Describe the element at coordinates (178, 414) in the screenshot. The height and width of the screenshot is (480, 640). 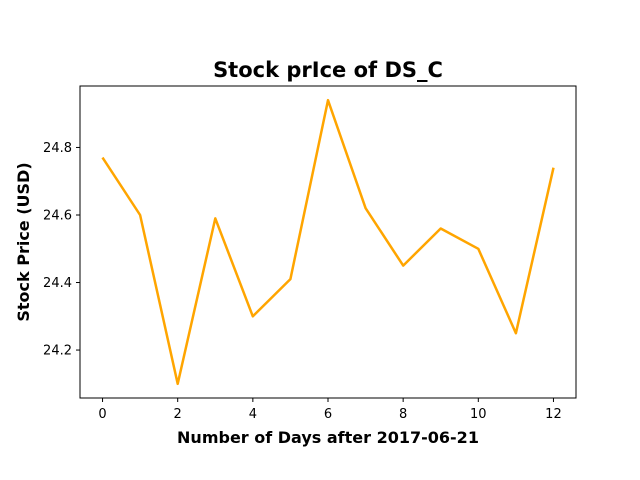
I see `x-tick-label: 2` at that location.